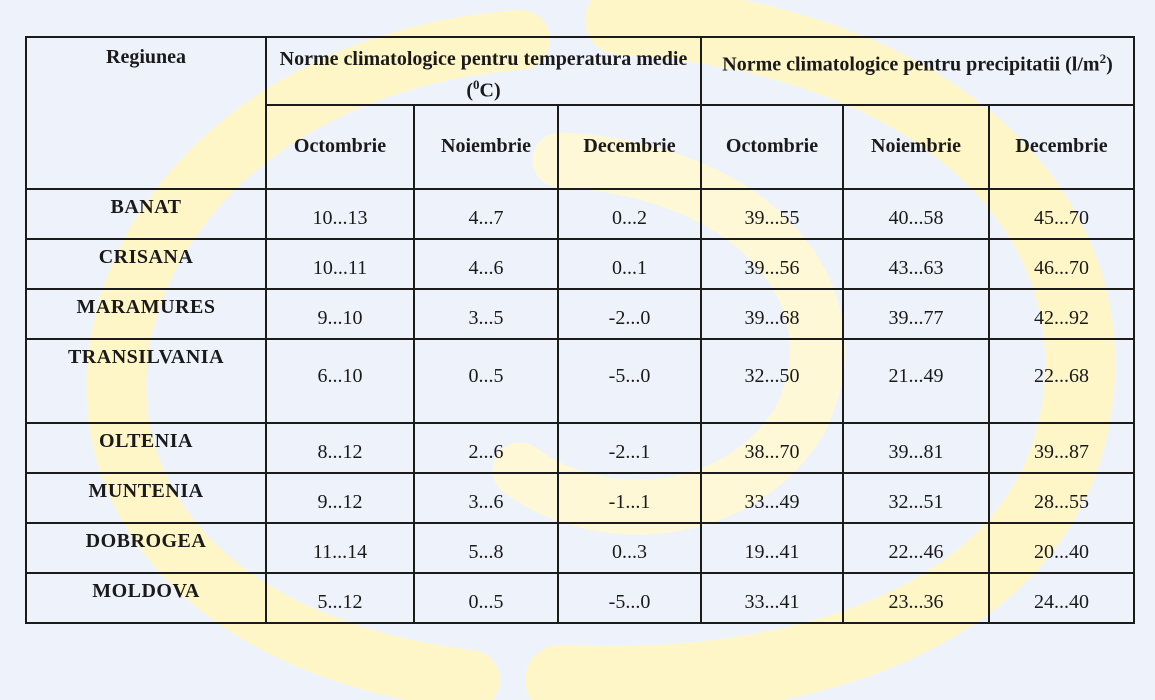 This screenshot has width=1155, height=700. What do you see at coordinates (916, 547) in the screenshot?
I see `precip-nov-cell: 22...46` at bounding box center [916, 547].